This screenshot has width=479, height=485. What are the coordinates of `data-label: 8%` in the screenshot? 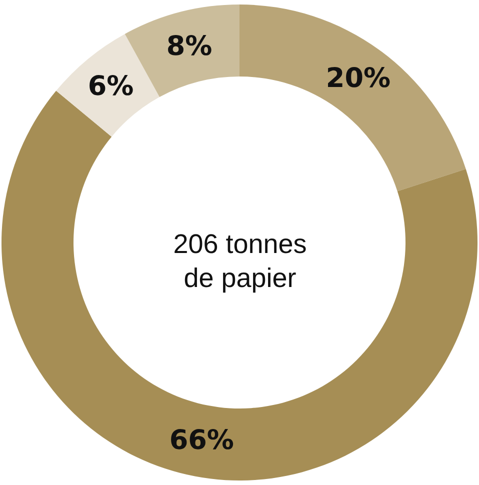 It's located at (189, 46).